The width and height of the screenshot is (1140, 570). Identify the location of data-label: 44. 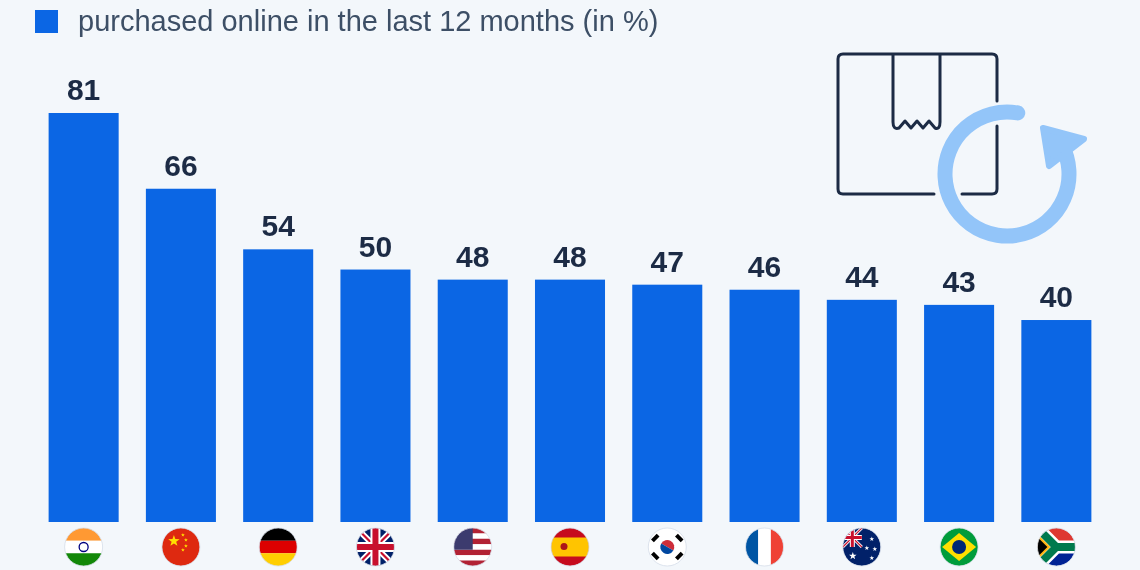
(862, 276).